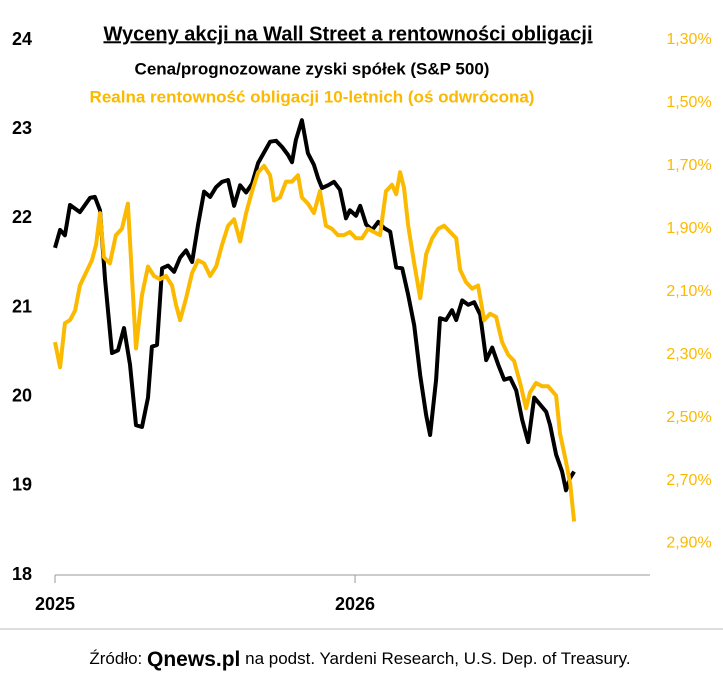 Image resolution: width=723 pixels, height=680 pixels. What do you see at coordinates (115, 658) in the screenshot?
I see `footer-prefix: Źródło:` at bounding box center [115, 658].